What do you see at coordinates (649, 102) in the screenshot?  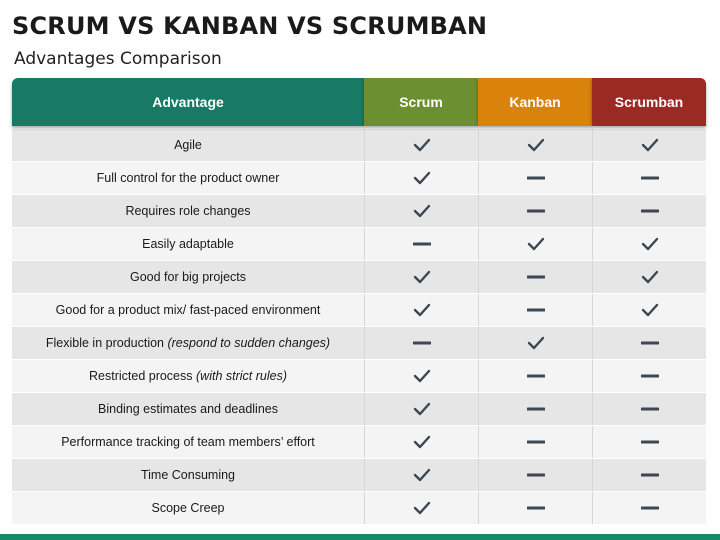 I see `column-header-scrumban: Scrumban` at bounding box center [649, 102].